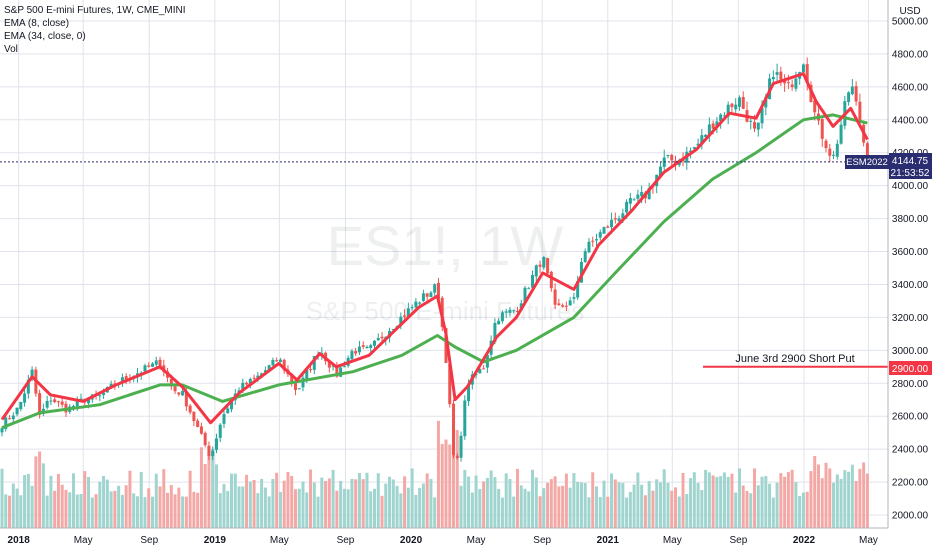 The height and width of the screenshot is (550, 932). What do you see at coordinates (19, 540) in the screenshot?
I see `time-tick: 2018` at bounding box center [19, 540].